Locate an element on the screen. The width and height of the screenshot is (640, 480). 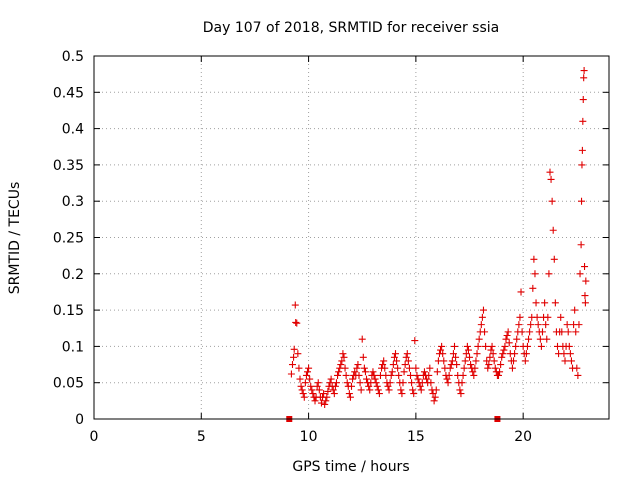
y-tick-label: 0.2 is located at coordinates (73, 275).